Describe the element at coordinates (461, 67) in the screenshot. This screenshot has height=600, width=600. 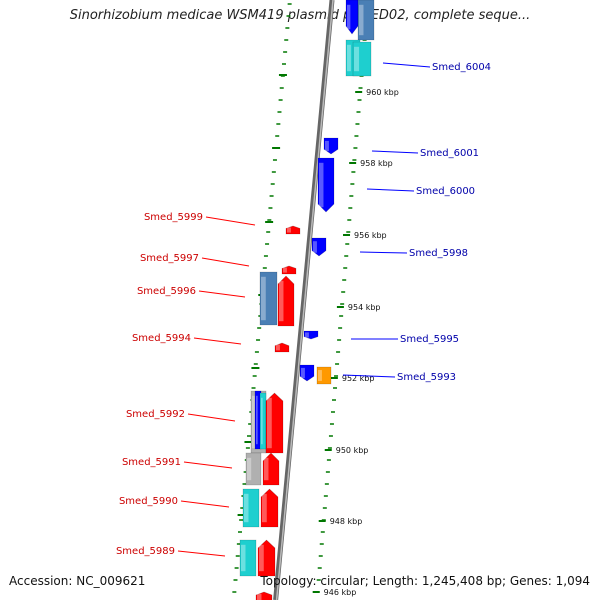
I see `reverse-gene-label: Smed_6004` at that location.